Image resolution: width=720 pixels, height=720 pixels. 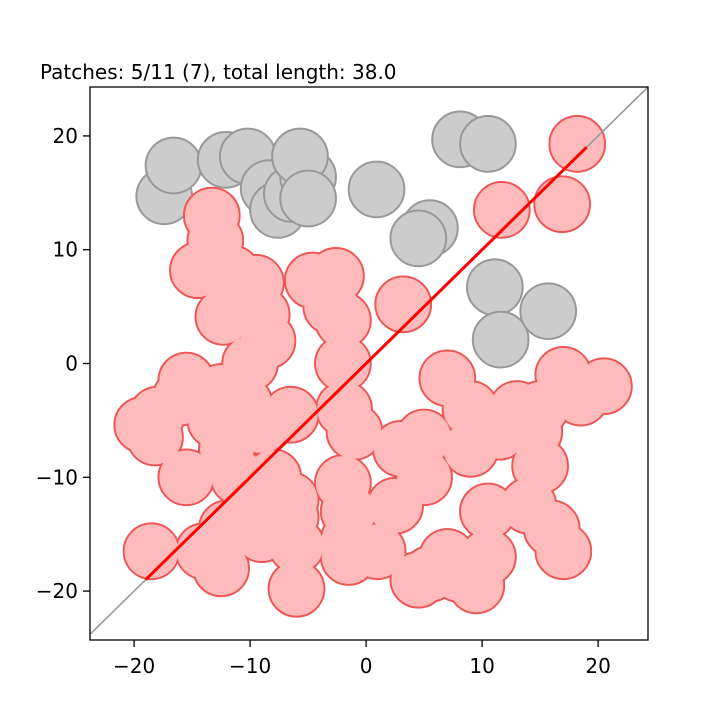 What do you see at coordinates (57, 591) in the screenshot?
I see `y-tick-label: −20` at bounding box center [57, 591].